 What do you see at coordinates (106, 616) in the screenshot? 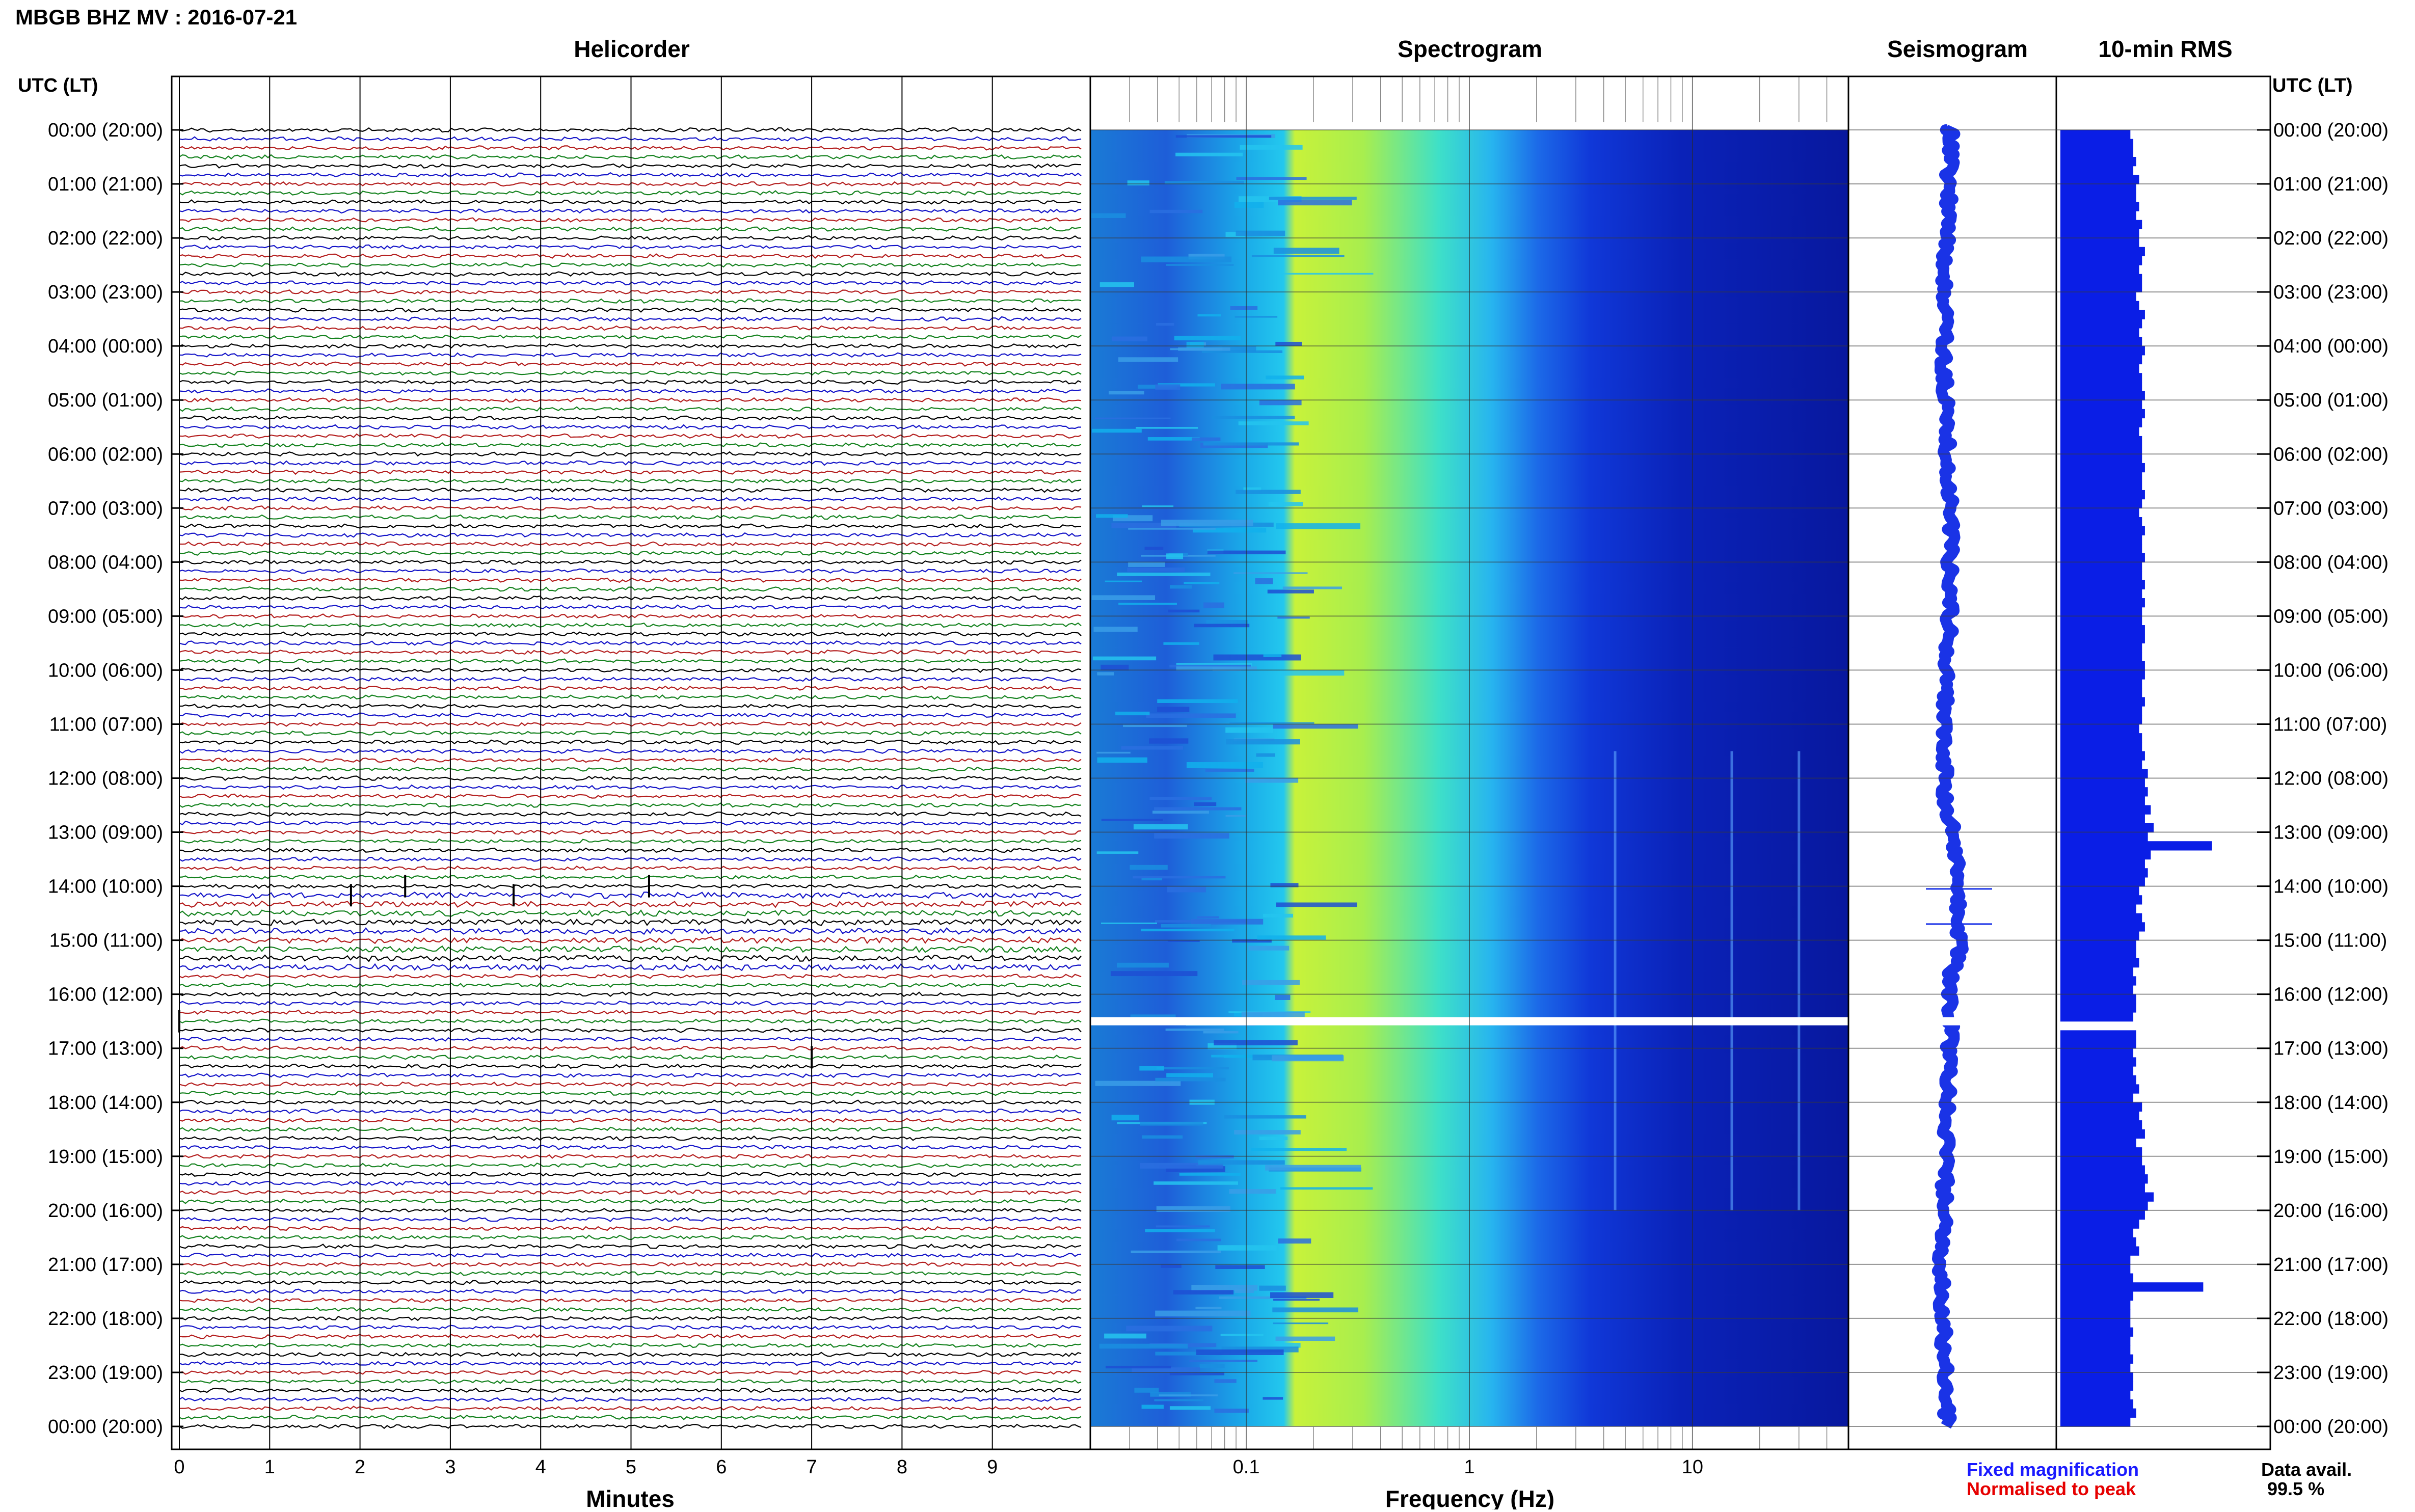
I see `left-hour-label: 09:00 (05:00)` at bounding box center [106, 616].